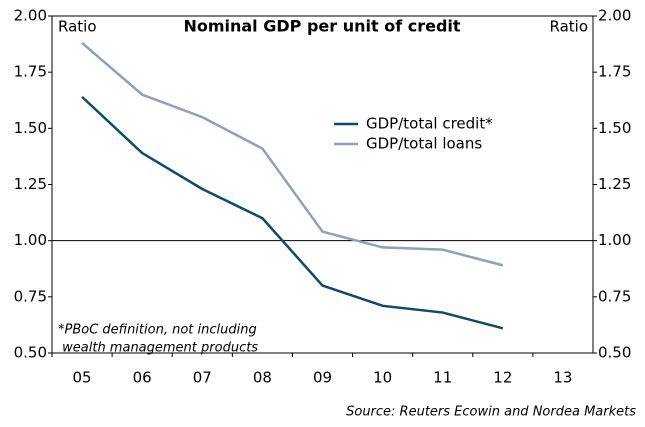 This screenshot has width=645, height=427. I want to click on y-tick-label: 1.25, so click(30, 184).